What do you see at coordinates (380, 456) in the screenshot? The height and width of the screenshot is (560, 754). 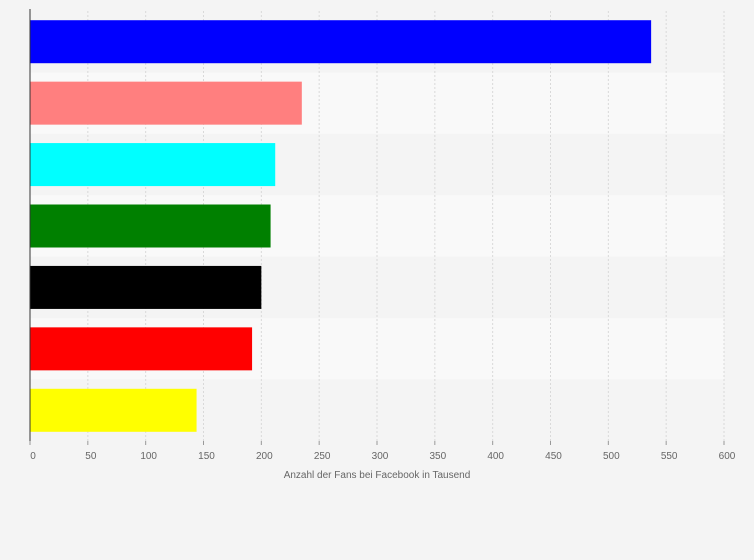 I see `tick-label: 300` at bounding box center [380, 456].